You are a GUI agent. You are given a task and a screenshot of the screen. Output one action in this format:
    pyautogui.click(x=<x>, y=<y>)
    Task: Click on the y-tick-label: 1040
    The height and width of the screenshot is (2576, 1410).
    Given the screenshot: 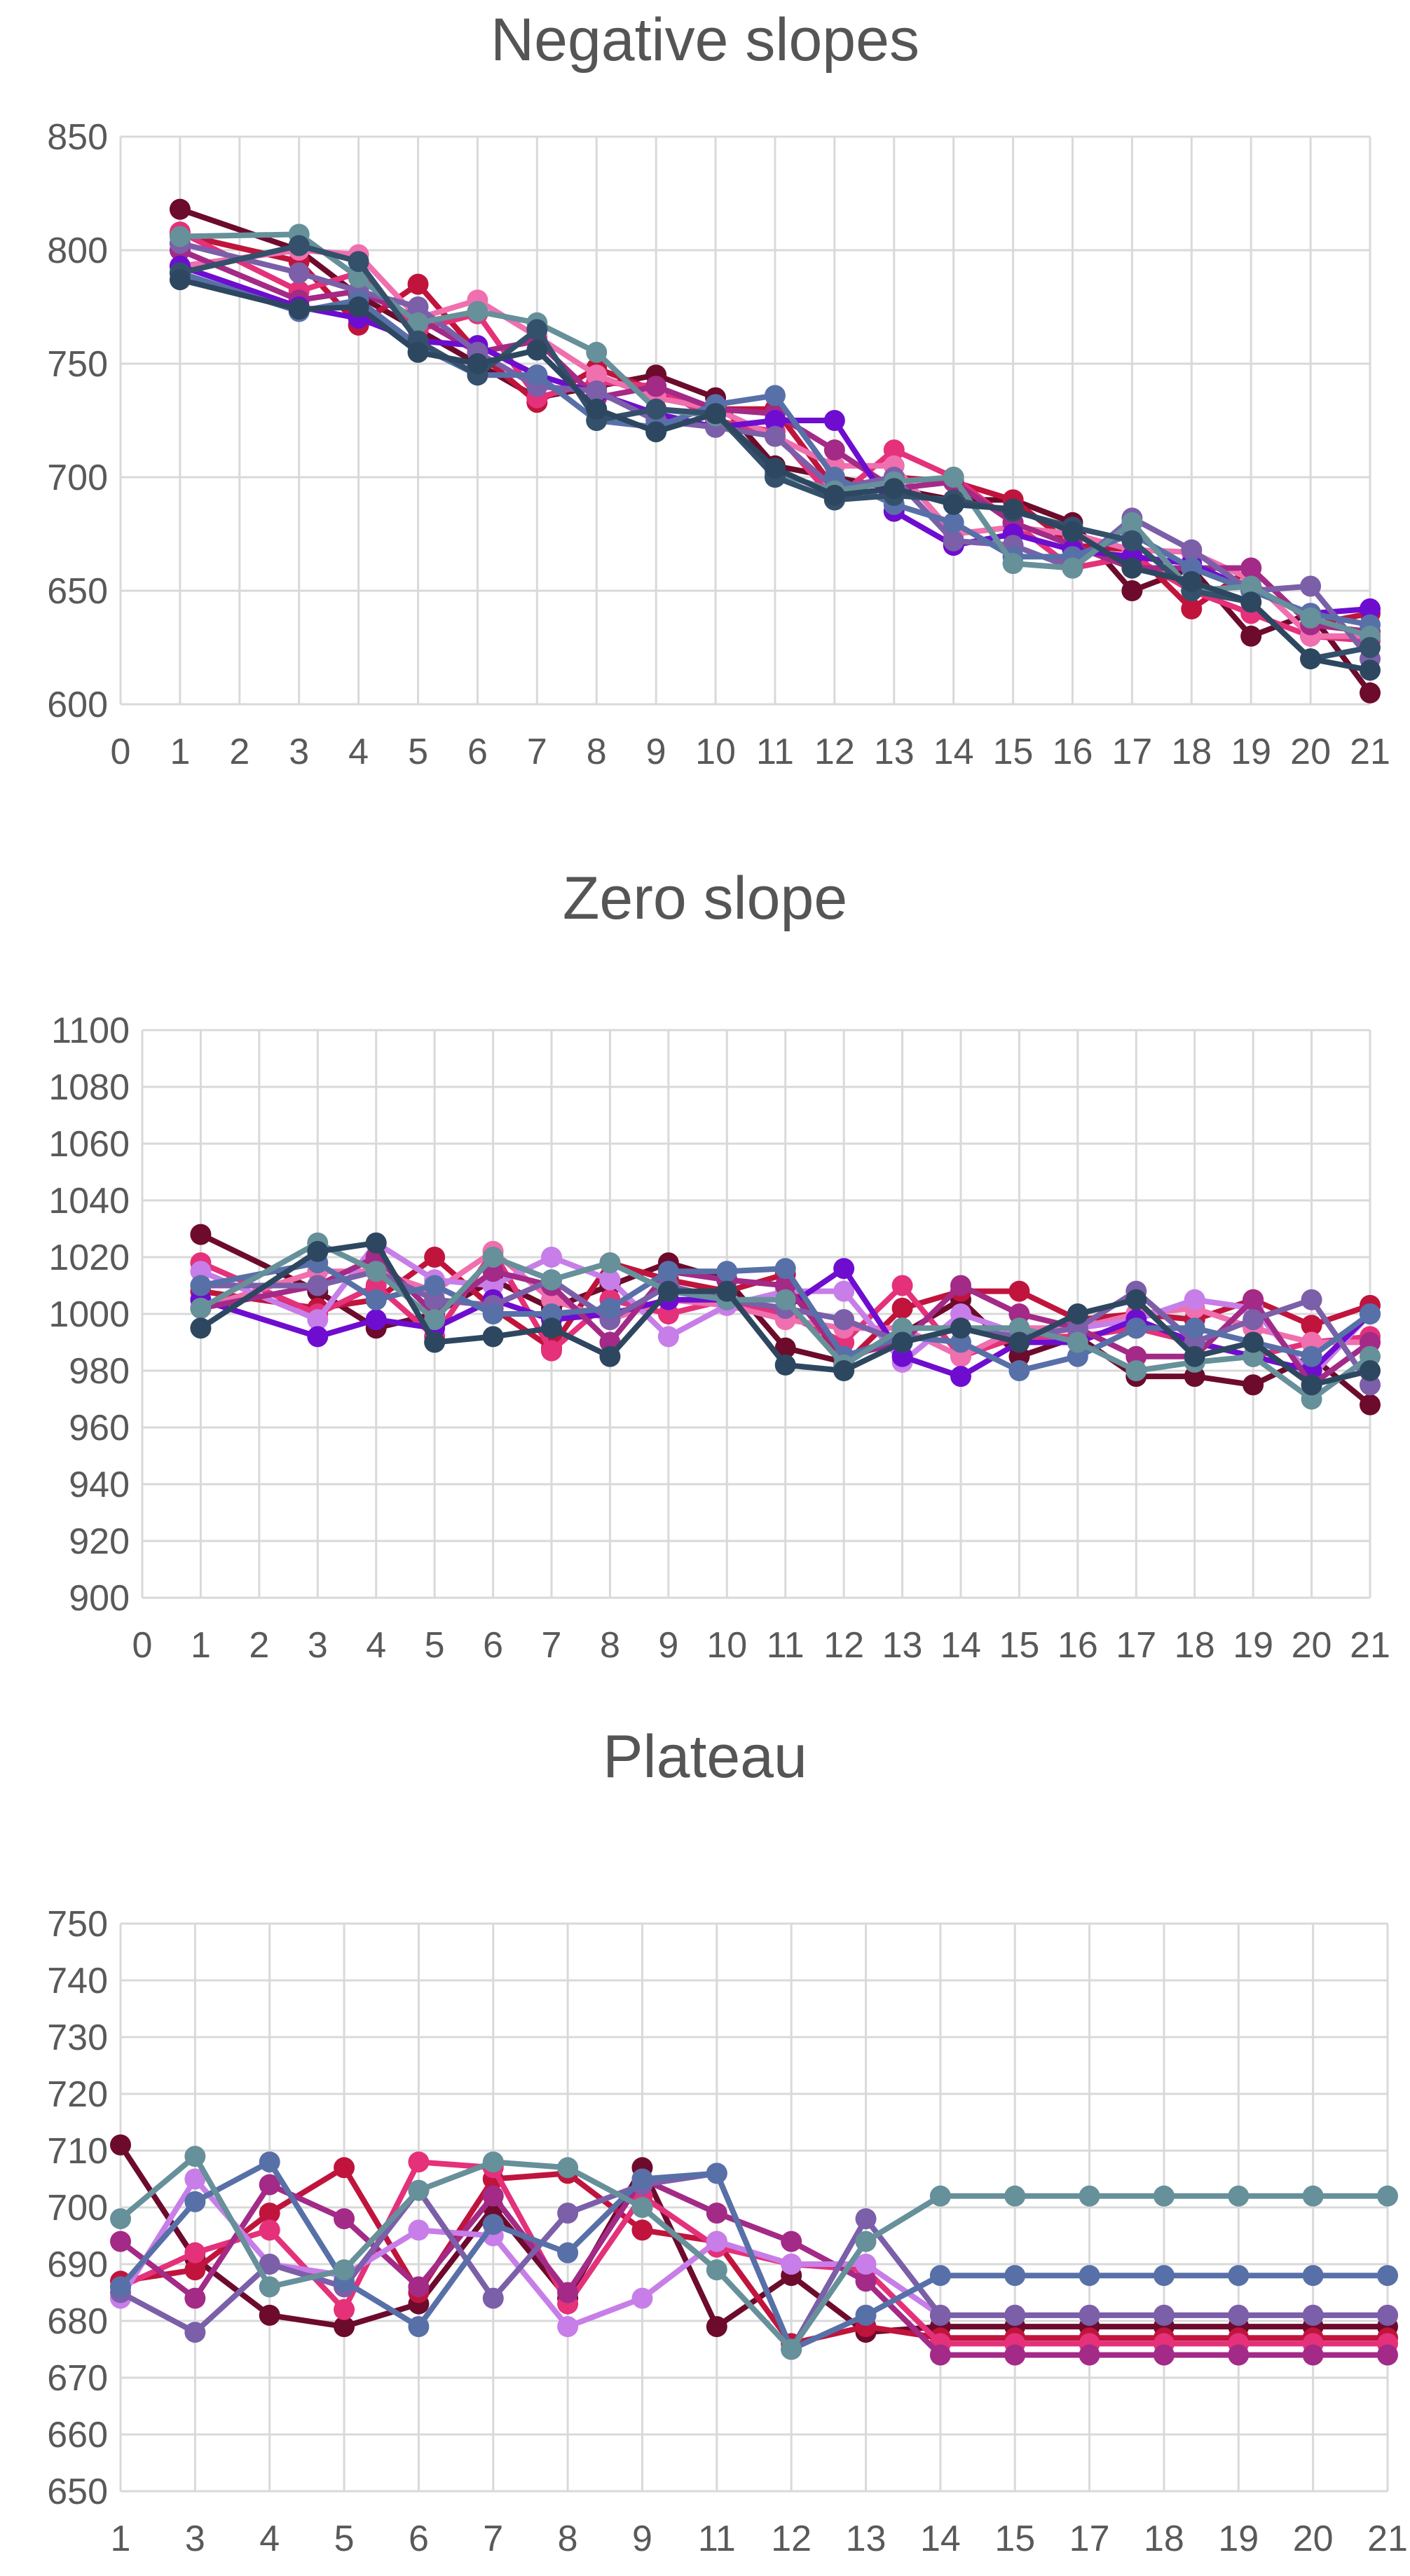 What is the action you would take?
    pyautogui.click(x=89, y=1201)
    